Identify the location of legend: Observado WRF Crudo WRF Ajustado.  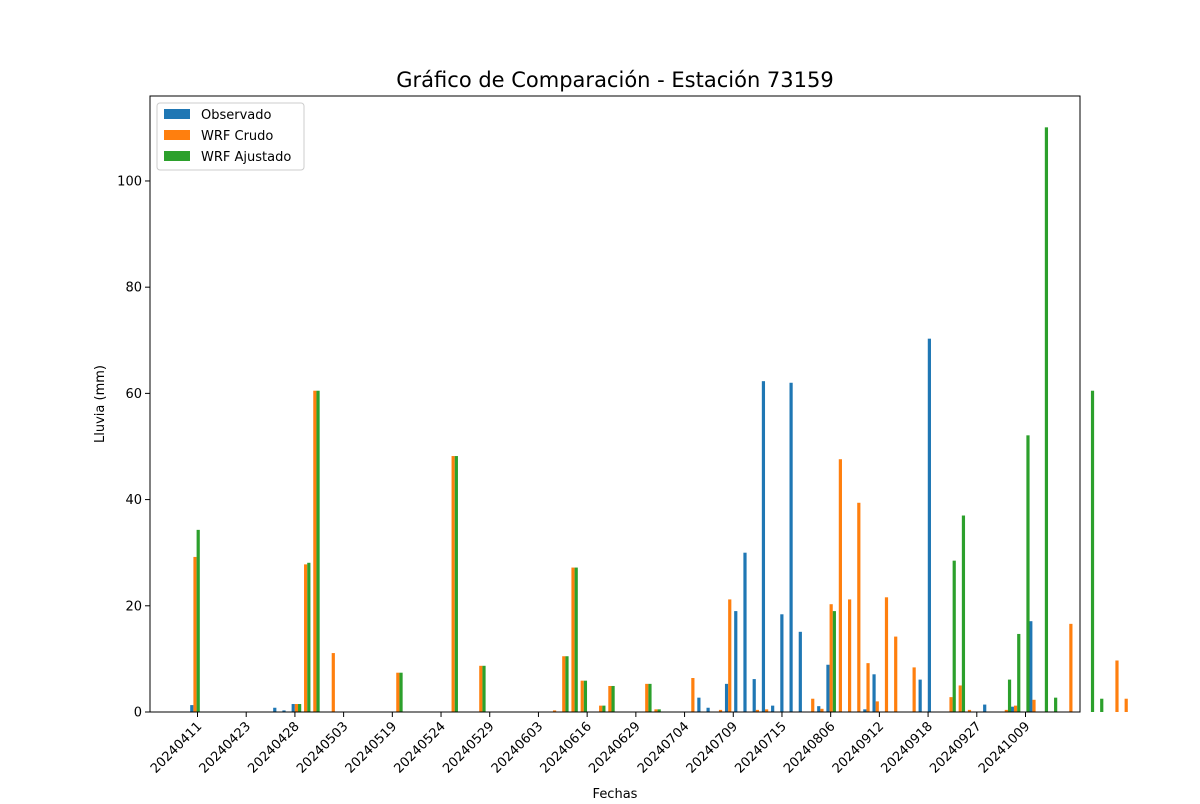
(230, 136).